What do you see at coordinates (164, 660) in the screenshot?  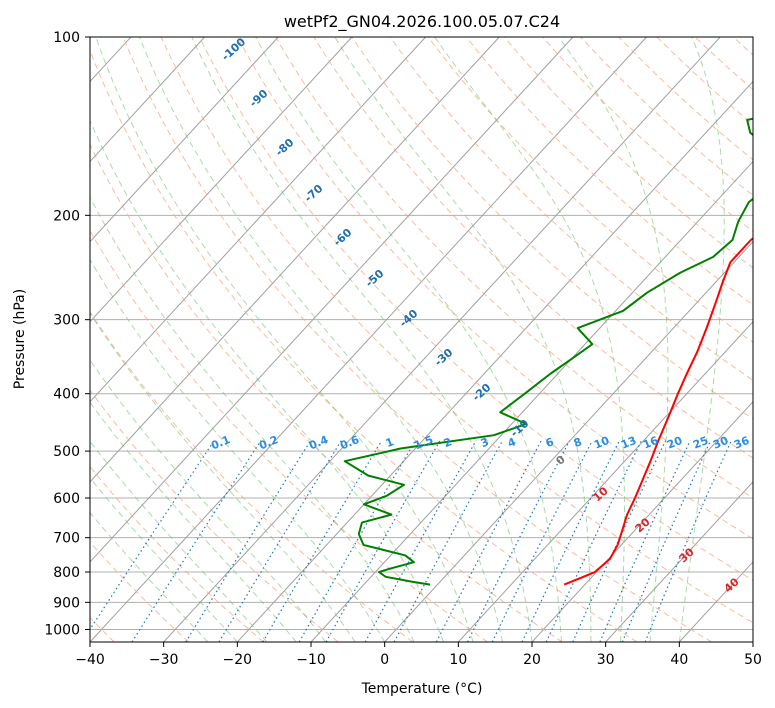 I see `x-tick-label: −30` at bounding box center [164, 660].